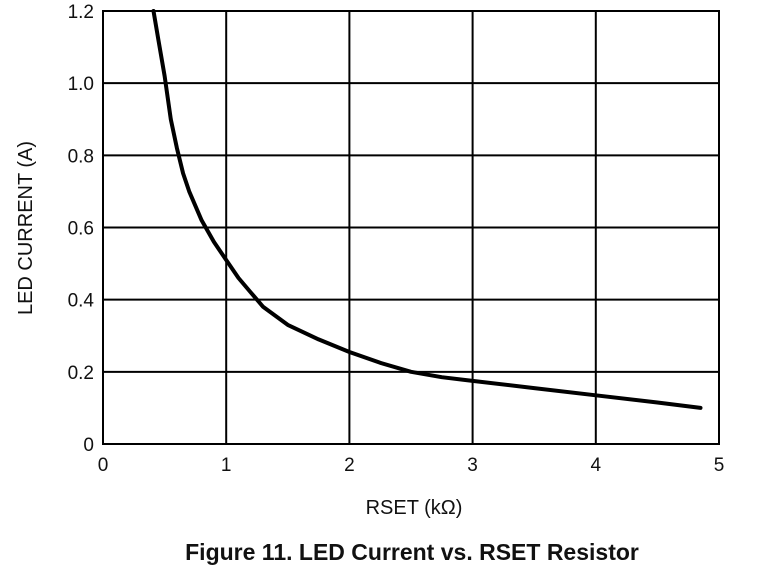 This screenshot has height=578, width=768. I want to click on x-tick-label: 1, so click(226, 465).